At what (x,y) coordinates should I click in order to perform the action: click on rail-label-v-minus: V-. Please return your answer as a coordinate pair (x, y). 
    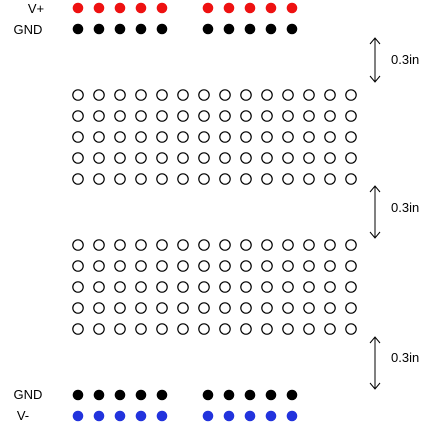
    Looking at the image, I should click on (23, 415).